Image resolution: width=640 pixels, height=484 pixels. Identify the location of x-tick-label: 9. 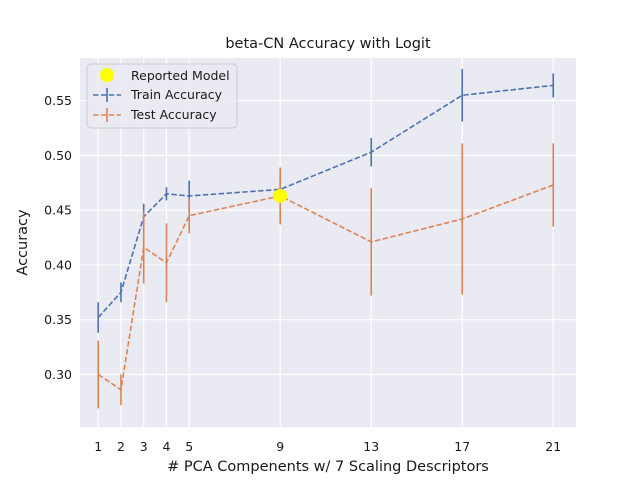
(280, 446).